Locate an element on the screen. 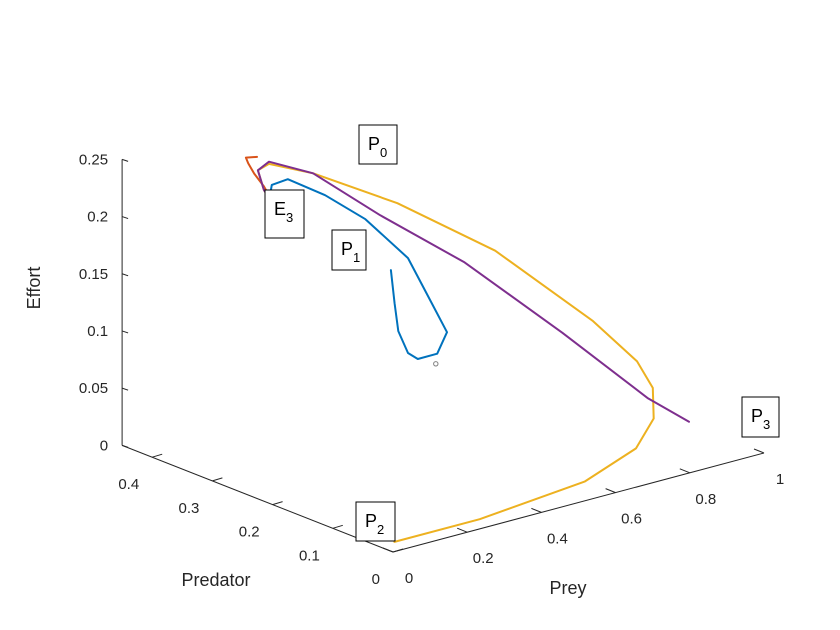 This screenshot has width=840, height=630. prey-axis-label: Prey is located at coordinates (567, 588).